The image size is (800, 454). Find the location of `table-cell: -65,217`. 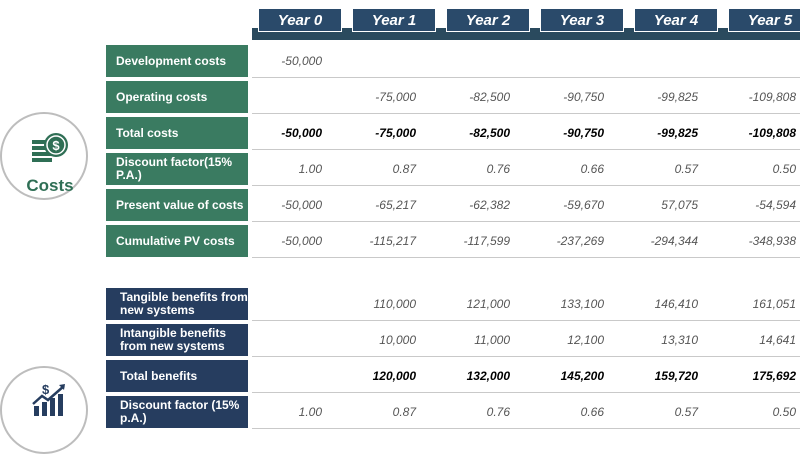

table-cell: -65,217 is located at coordinates (395, 205).